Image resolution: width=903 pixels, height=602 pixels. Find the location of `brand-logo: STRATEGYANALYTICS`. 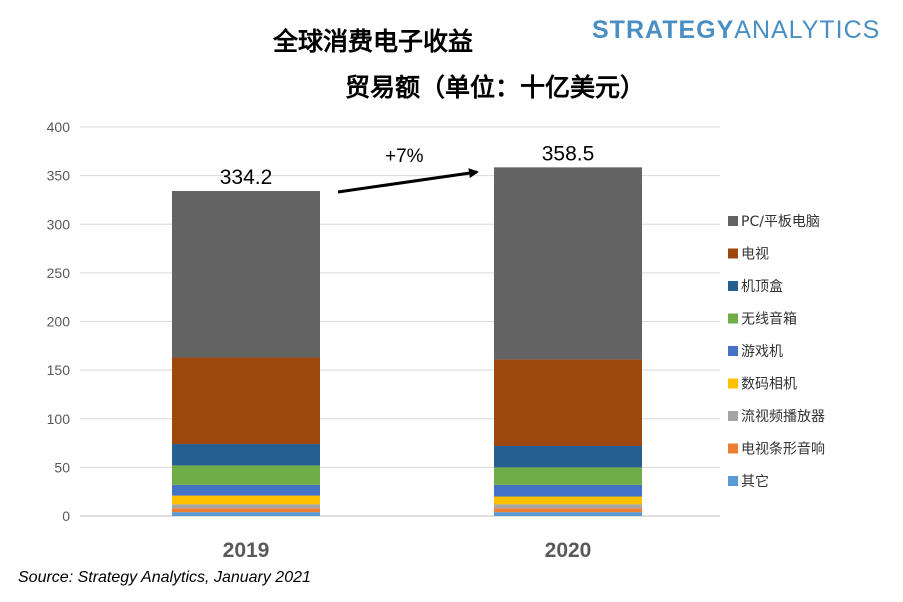

brand-logo: STRATEGYANALYTICS is located at coordinates (736, 30).